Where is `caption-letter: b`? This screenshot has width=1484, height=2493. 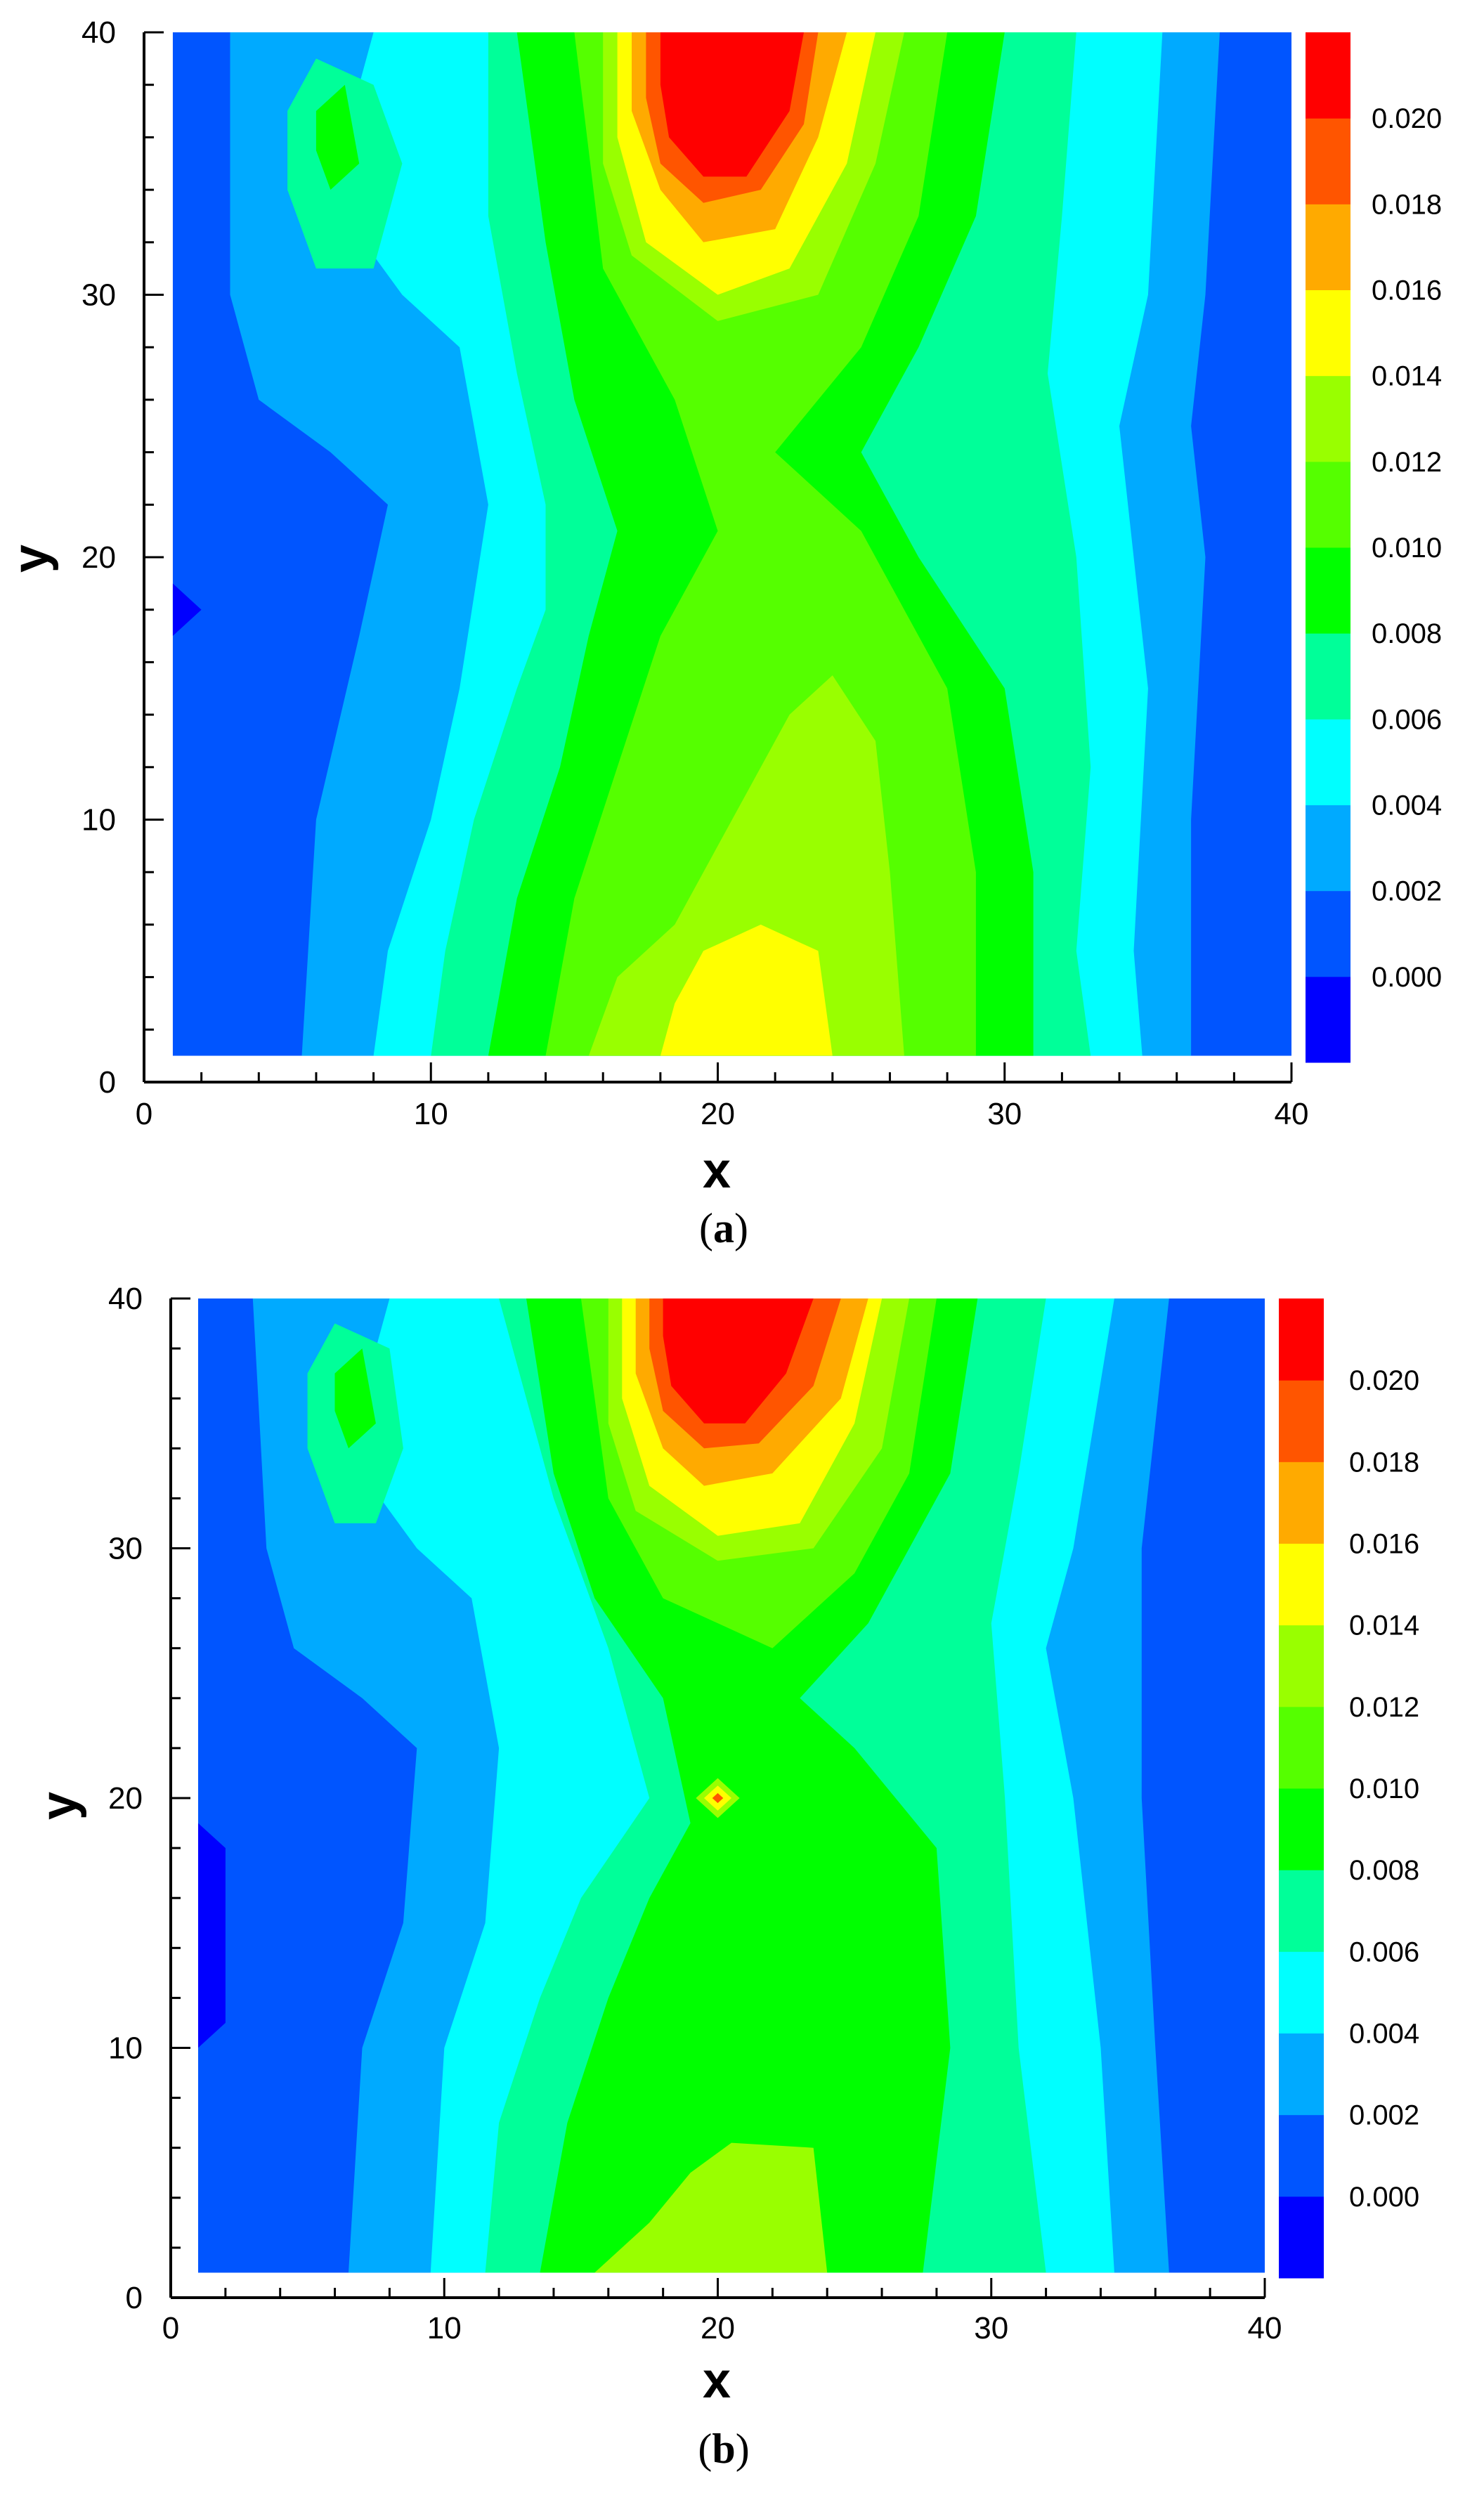 caption-letter: b is located at coordinates (723, 2449).